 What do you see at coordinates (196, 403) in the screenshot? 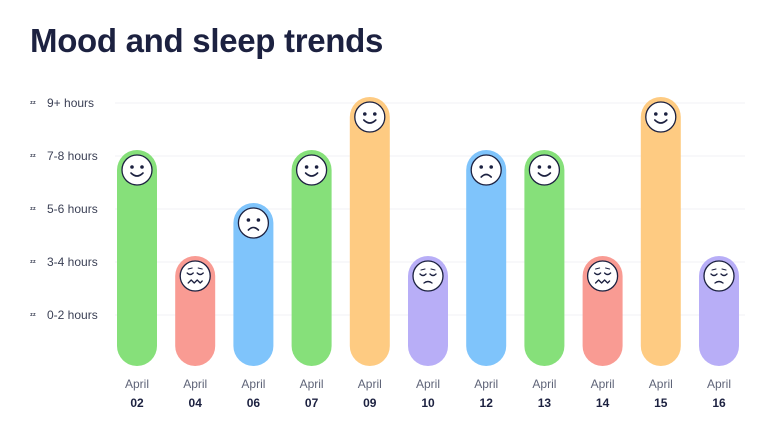
I see `x-tick-day: 04` at bounding box center [196, 403].